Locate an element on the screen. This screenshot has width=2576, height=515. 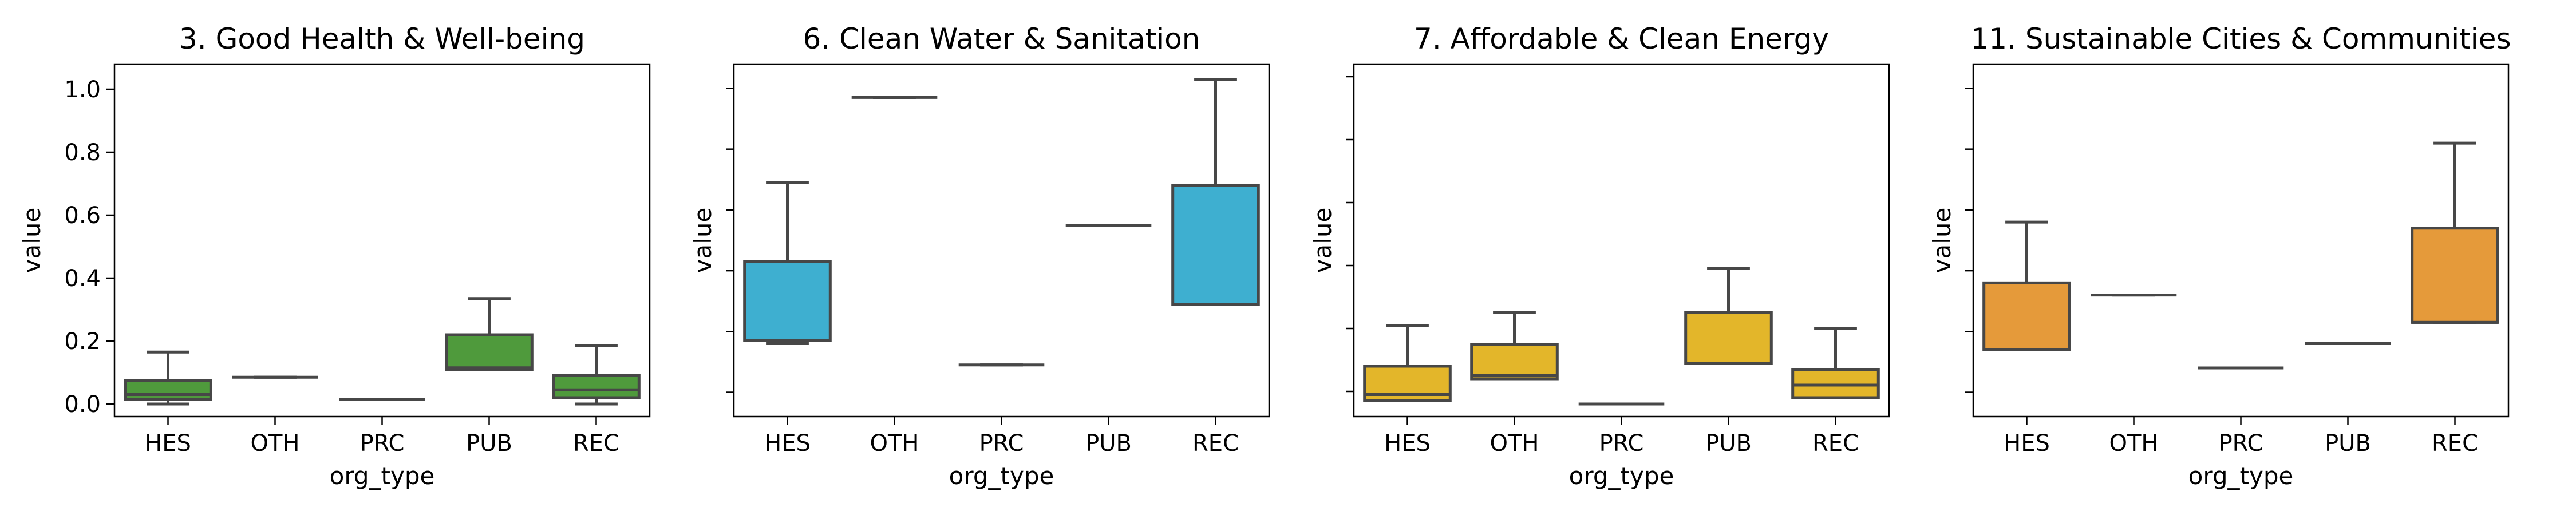
y-tick-label: 0.0 is located at coordinates (82, 404).